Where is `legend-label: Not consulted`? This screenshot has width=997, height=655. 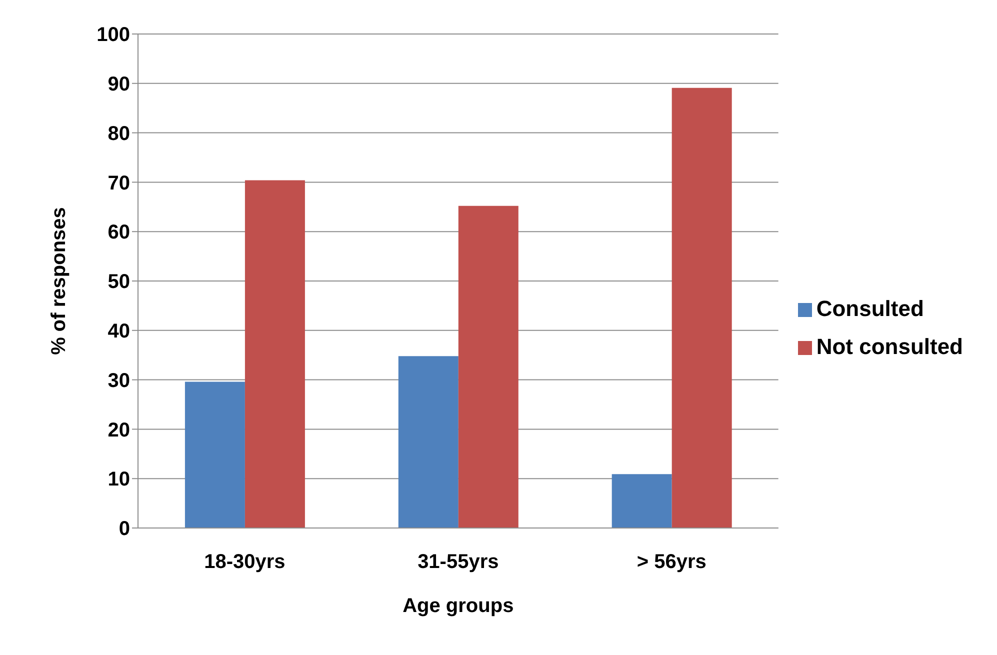 legend-label: Not consulted is located at coordinates (889, 346).